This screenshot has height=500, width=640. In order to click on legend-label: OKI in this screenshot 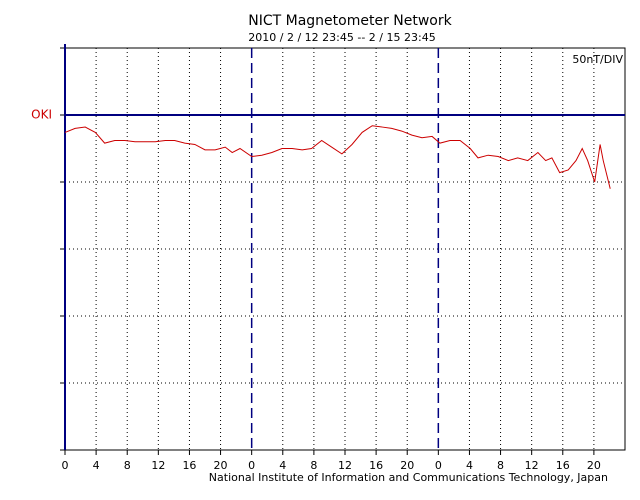, I will do `click(41, 115)`.